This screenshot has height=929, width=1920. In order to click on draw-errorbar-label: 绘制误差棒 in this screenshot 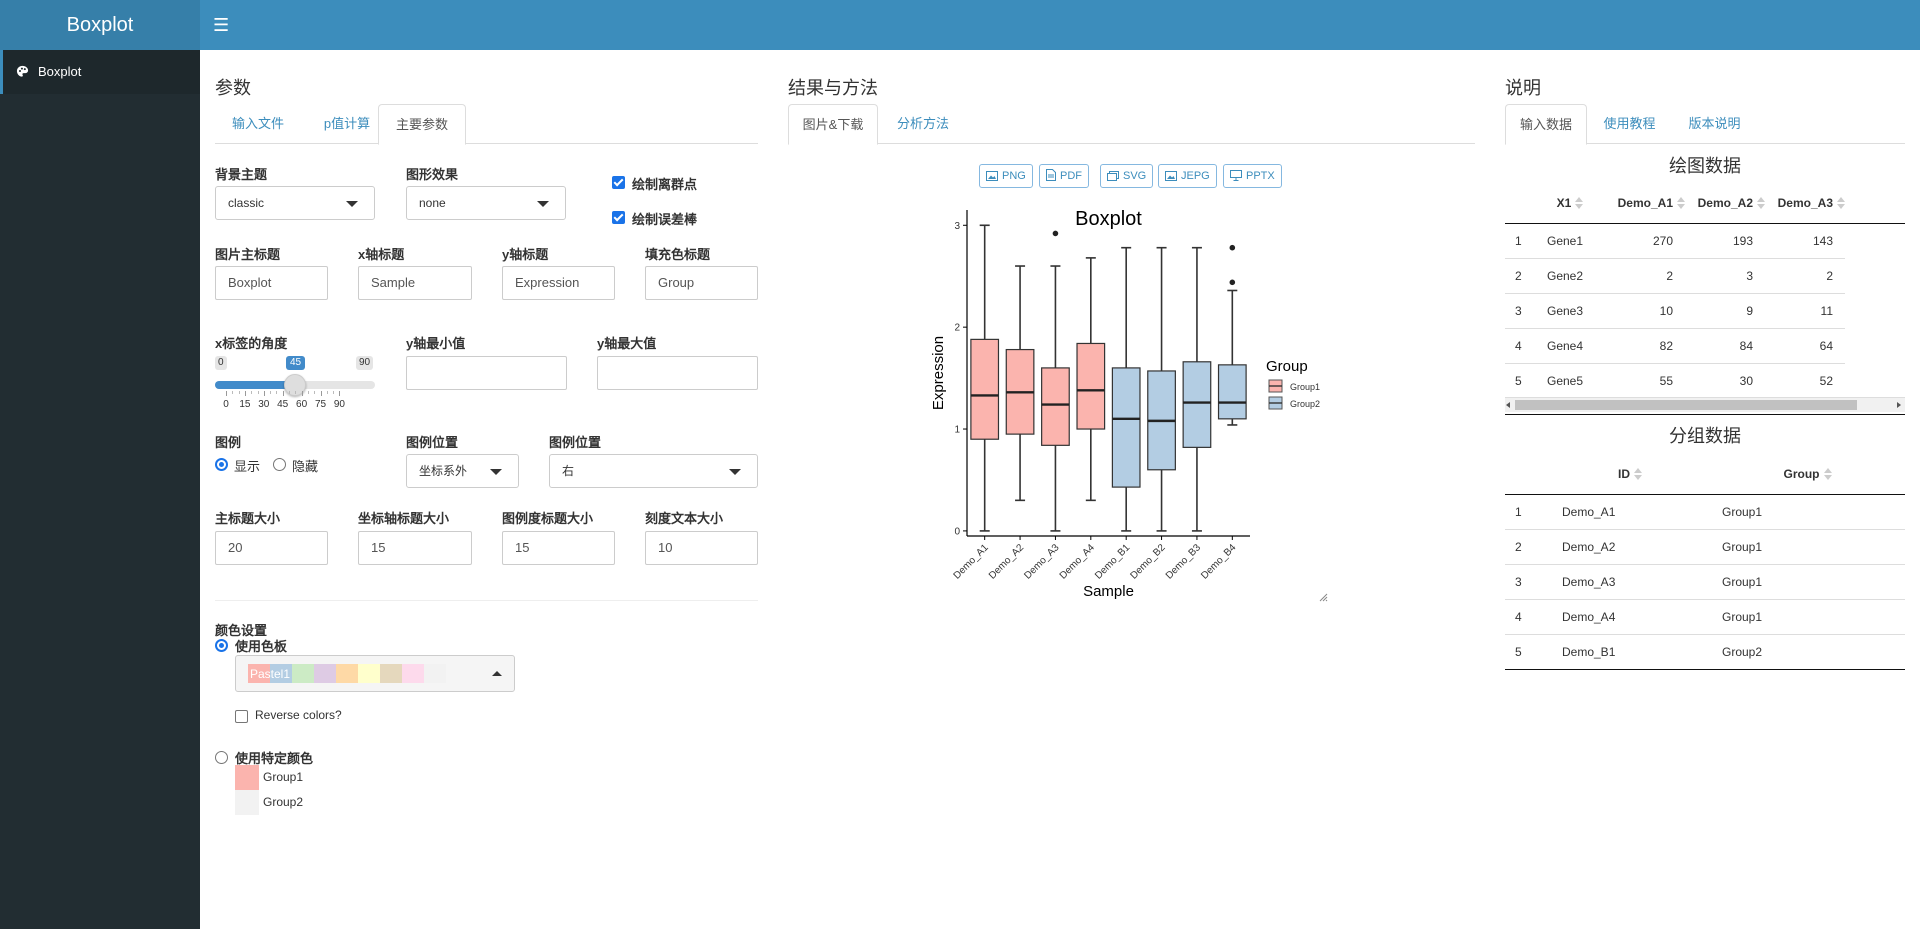, I will do `click(665, 219)`.